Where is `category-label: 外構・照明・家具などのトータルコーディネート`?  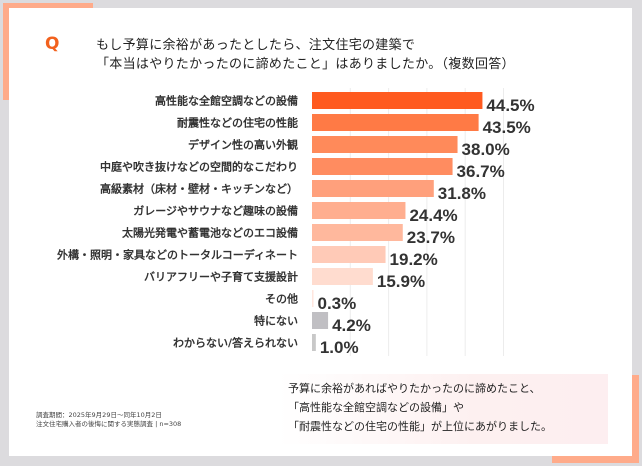 category-label: 外構・照明・家具などのトータルコーディネート is located at coordinates (177, 255).